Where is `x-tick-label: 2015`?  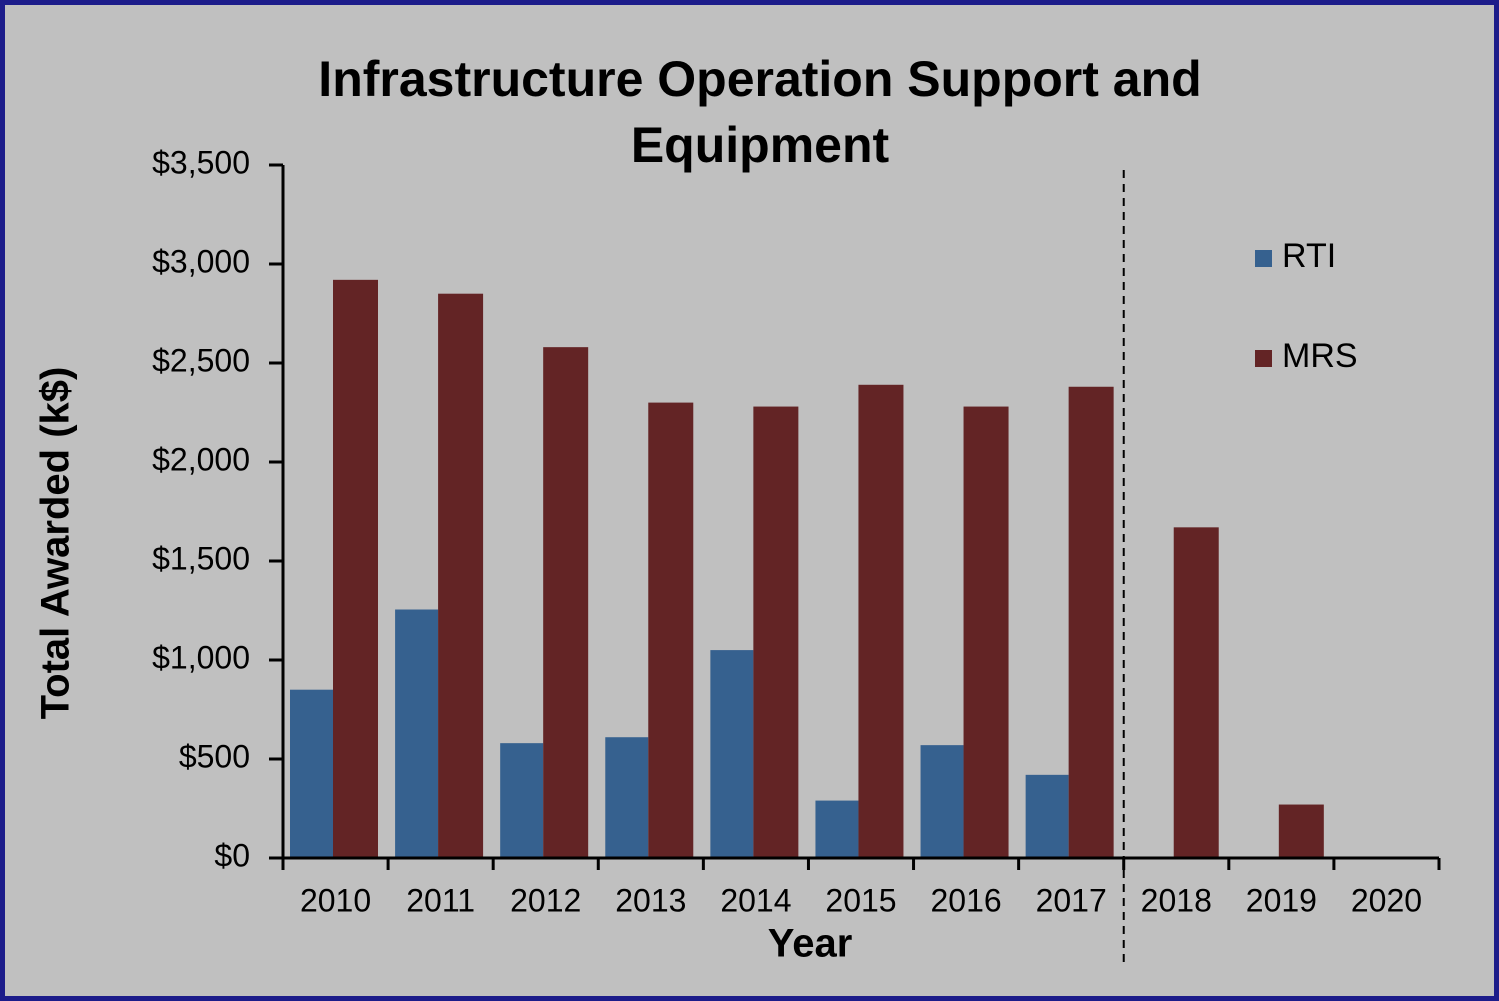
x-tick-label: 2015 is located at coordinates (860, 900).